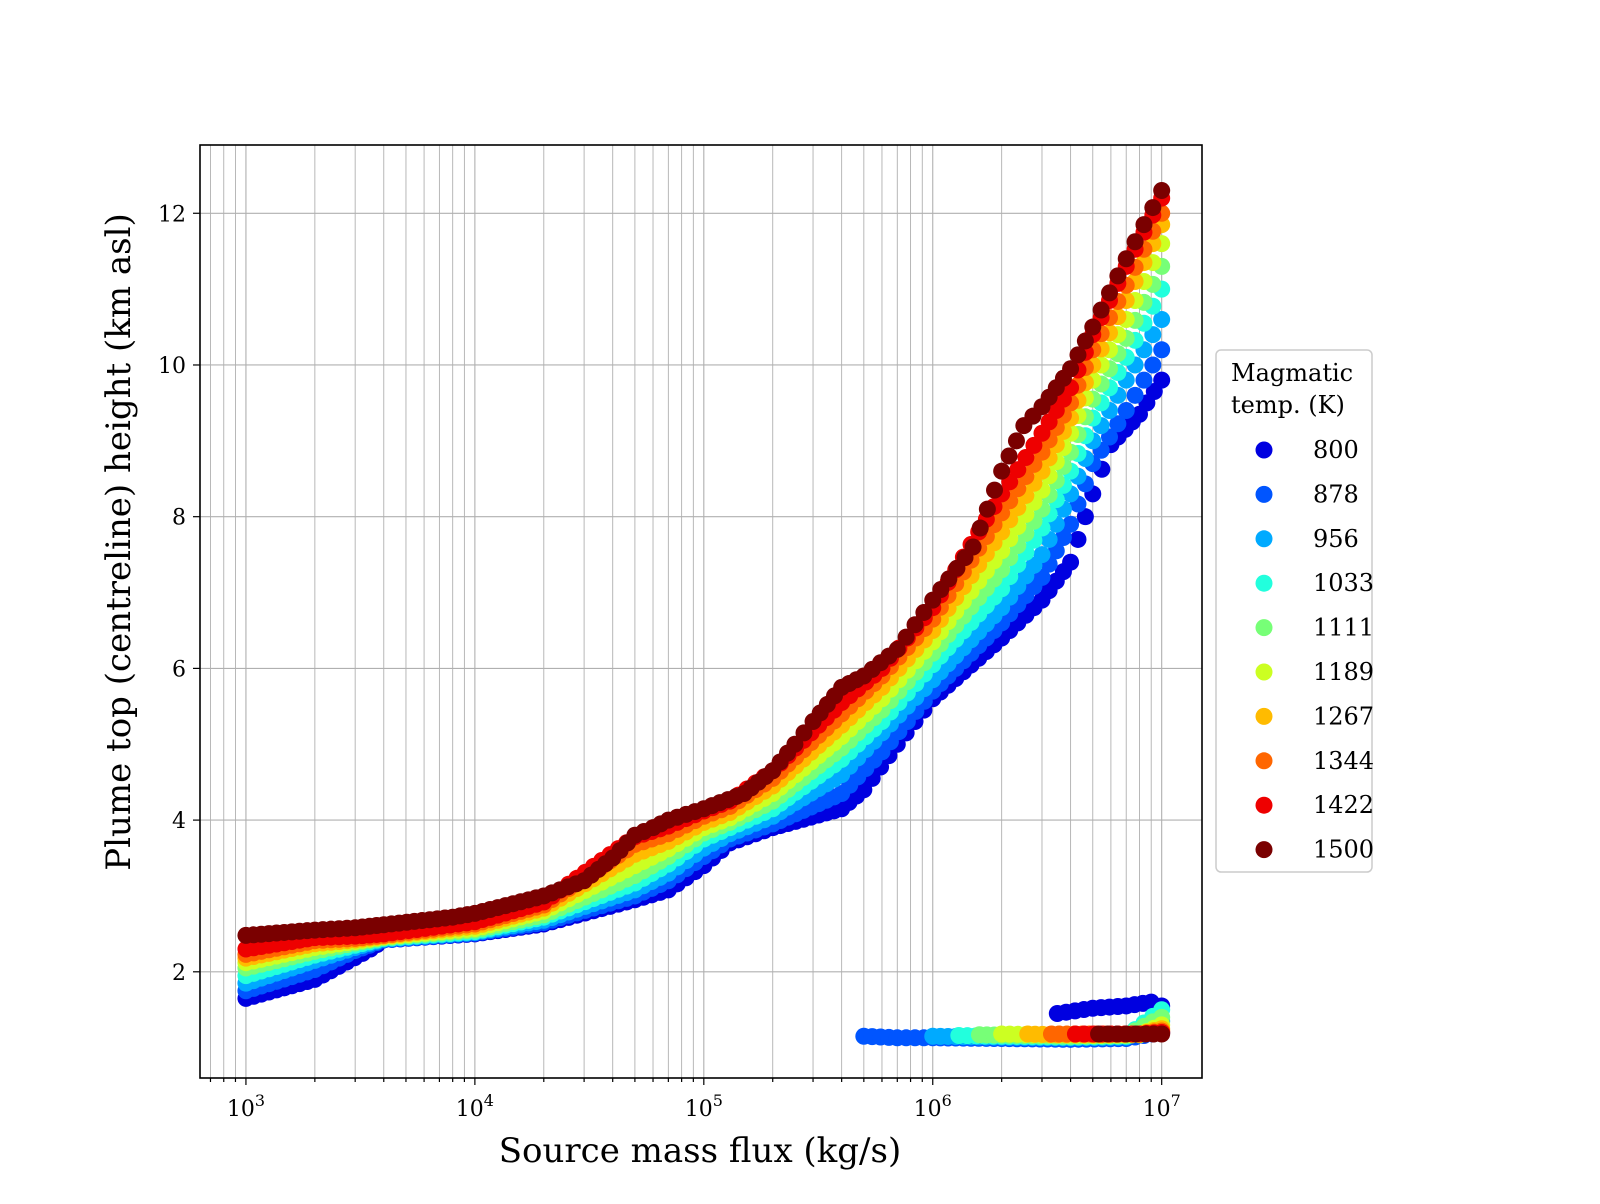 The width and height of the screenshot is (1600, 1204). What do you see at coordinates (179, 518) in the screenshot?
I see `y-tick-label: 8` at bounding box center [179, 518].